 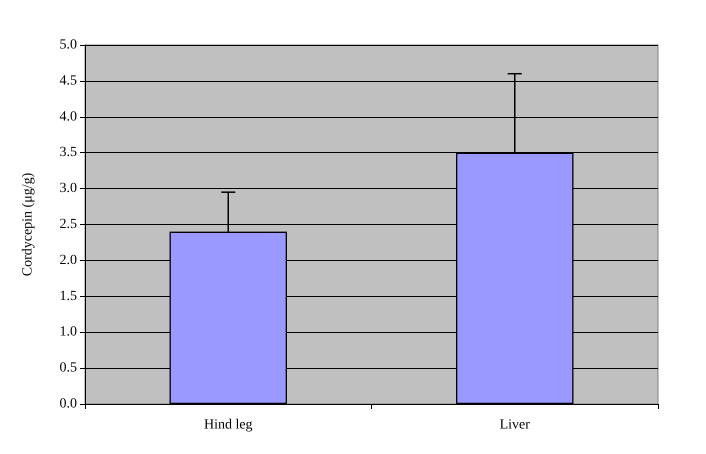 I want to click on x-tick-label: Hind leg, so click(x=228, y=425).